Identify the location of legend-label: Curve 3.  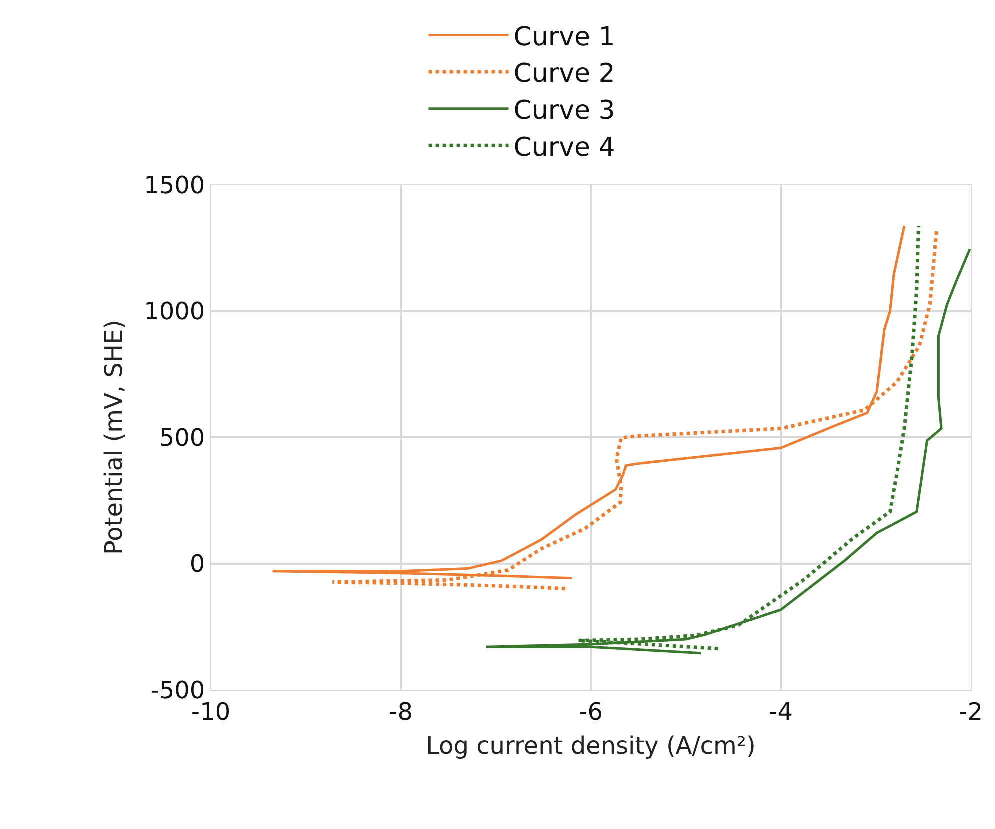
(565, 111).